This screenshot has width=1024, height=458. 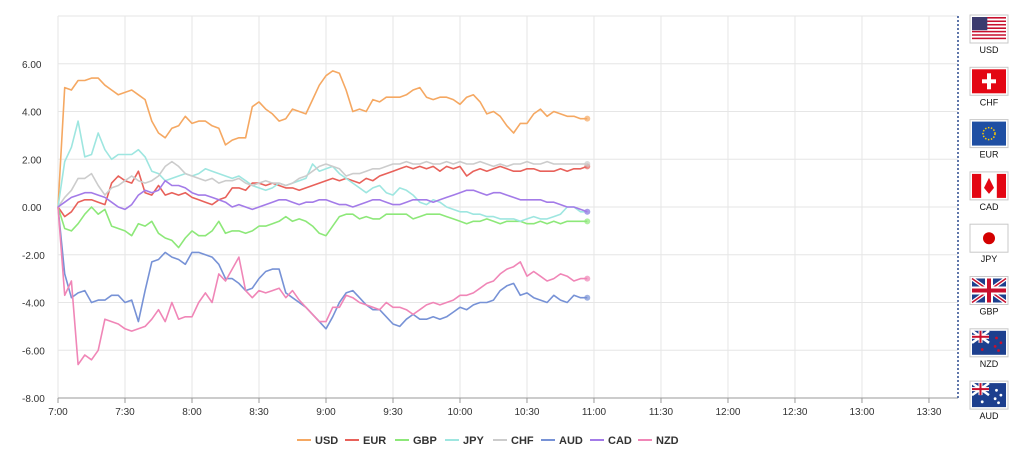 I want to click on legend-item-jpy: JPY, so click(x=473, y=441).